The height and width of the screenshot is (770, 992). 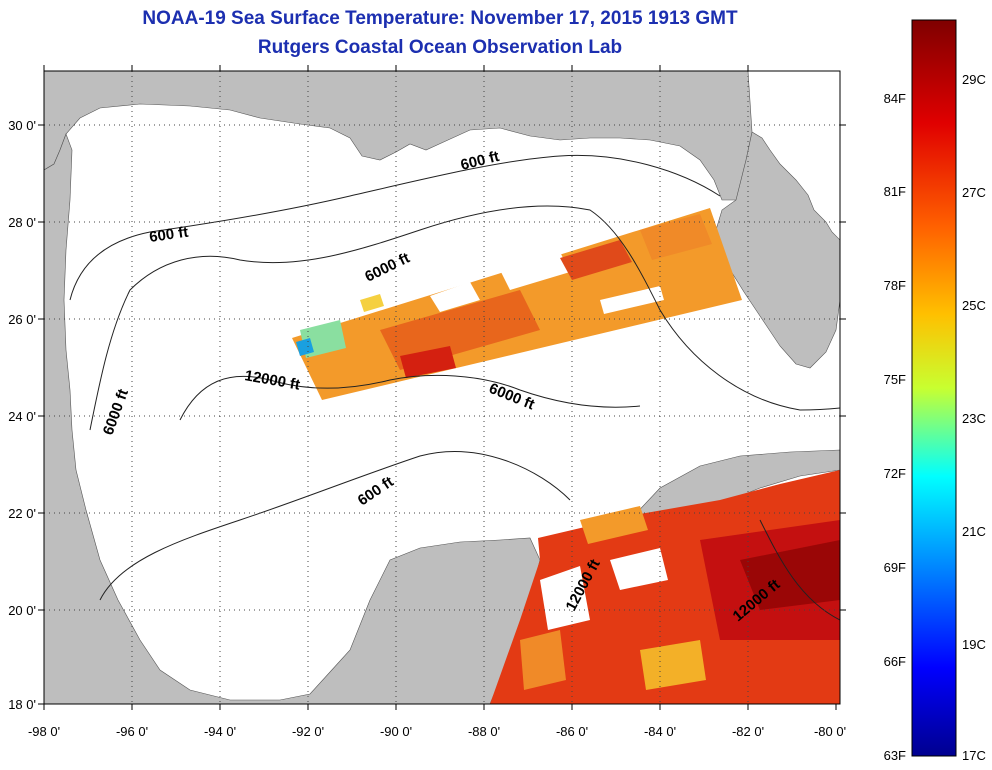 What do you see at coordinates (517, 304) in the screenshot?
I see `sst-swath-north` at bounding box center [517, 304].